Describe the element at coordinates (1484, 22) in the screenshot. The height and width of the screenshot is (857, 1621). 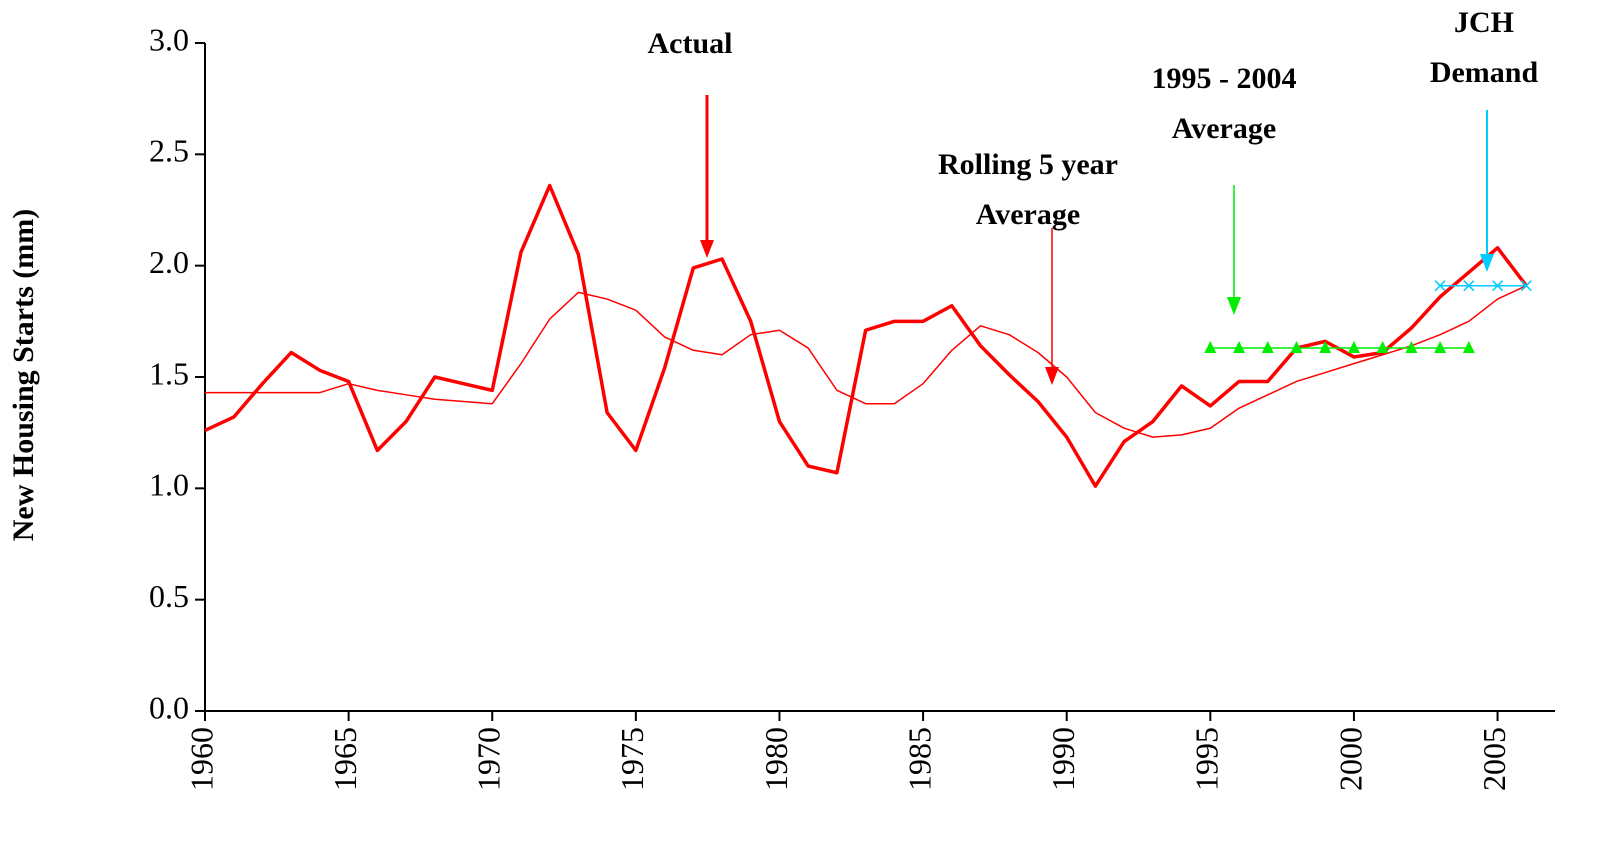
I see `annotation: JCH` at that location.